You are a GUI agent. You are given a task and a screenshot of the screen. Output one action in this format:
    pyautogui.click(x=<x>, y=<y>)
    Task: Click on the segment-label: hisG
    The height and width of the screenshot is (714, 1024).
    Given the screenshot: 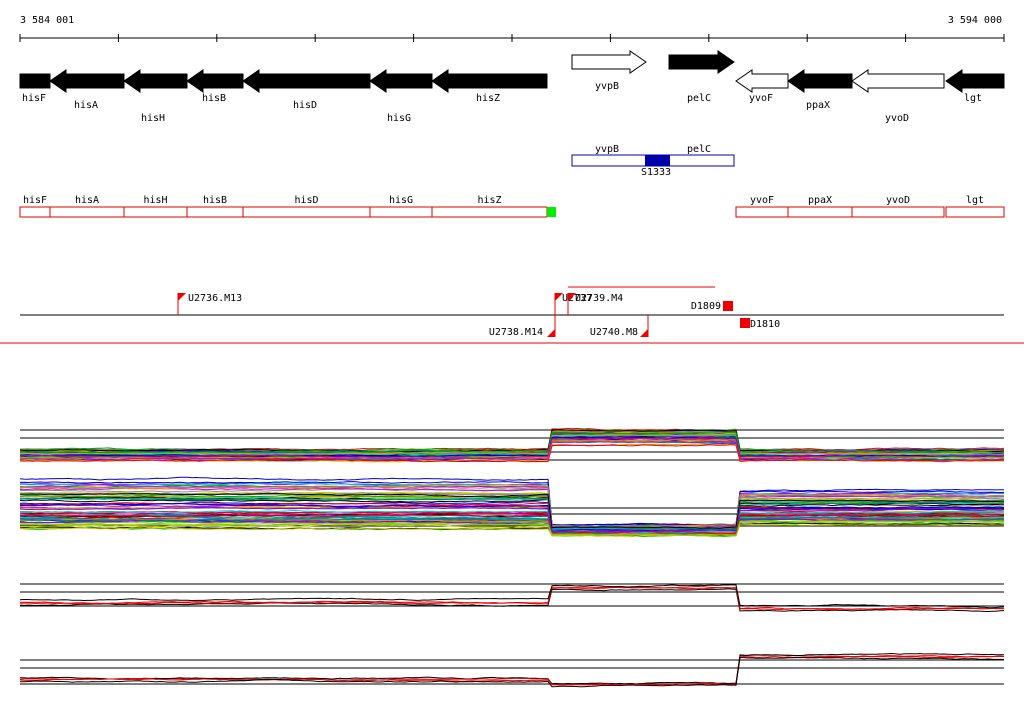 What is the action you would take?
    pyautogui.click(x=401, y=200)
    